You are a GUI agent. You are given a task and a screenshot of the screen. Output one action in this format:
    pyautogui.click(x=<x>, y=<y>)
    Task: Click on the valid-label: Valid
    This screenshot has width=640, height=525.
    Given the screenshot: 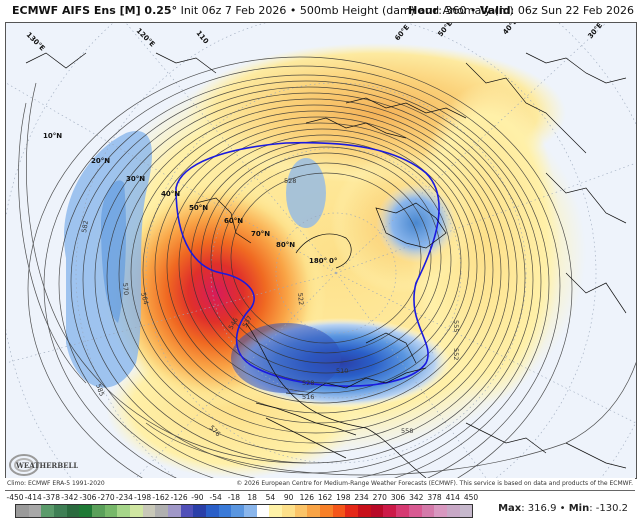 What is the action you would take?
    pyautogui.click(x=495, y=10)
    